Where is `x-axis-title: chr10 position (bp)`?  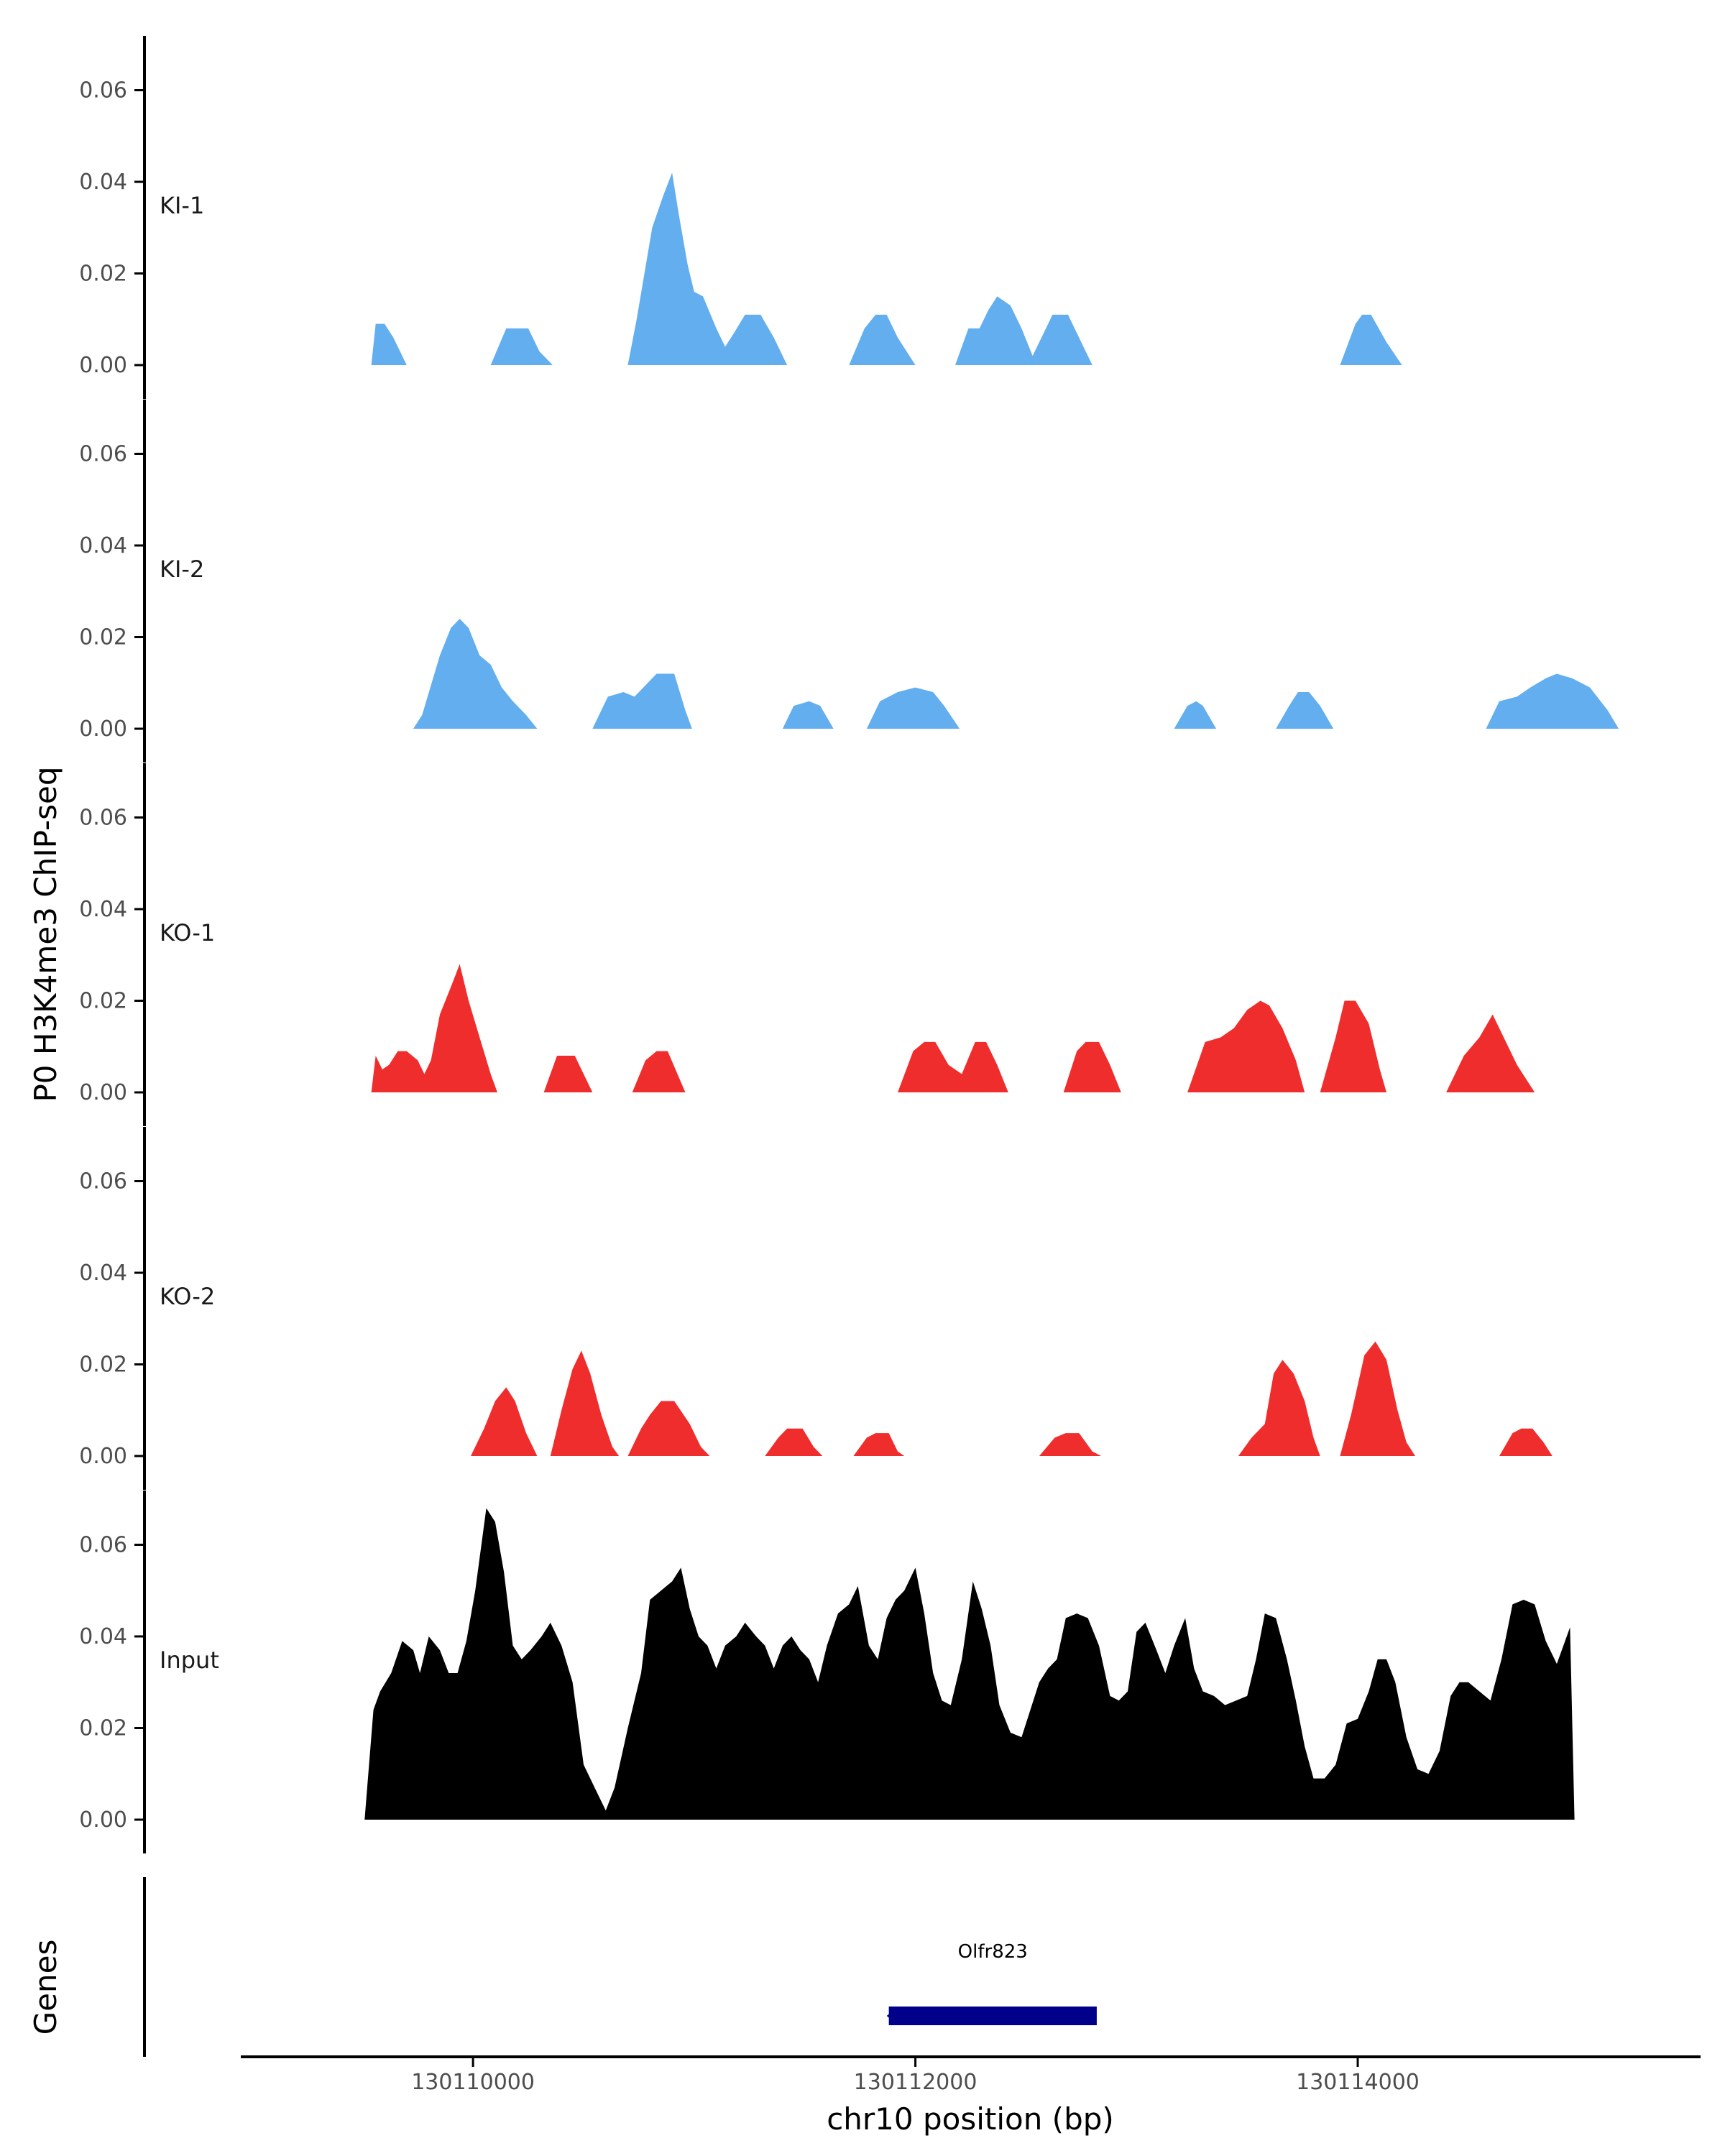 x-axis-title: chr10 position (bp) is located at coordinates (970, 2119).